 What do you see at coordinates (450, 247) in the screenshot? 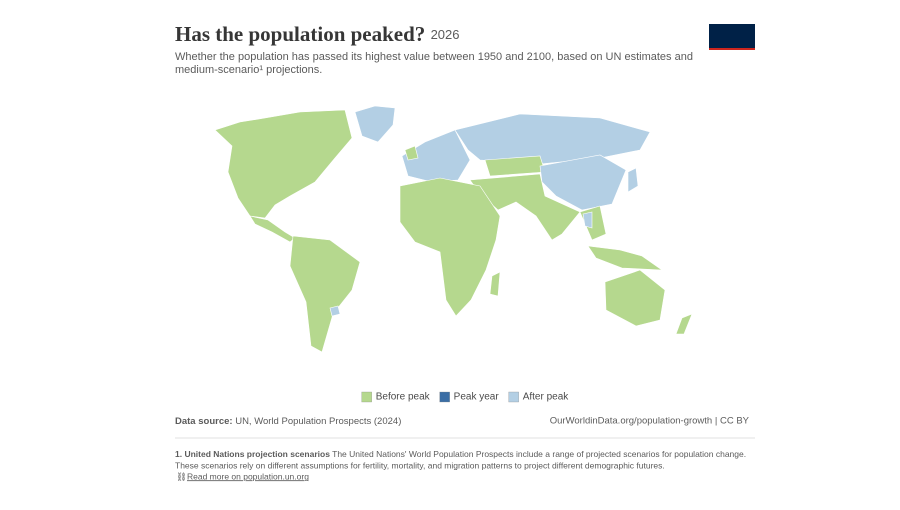
I see `africa` at bounding box center [450, 247].